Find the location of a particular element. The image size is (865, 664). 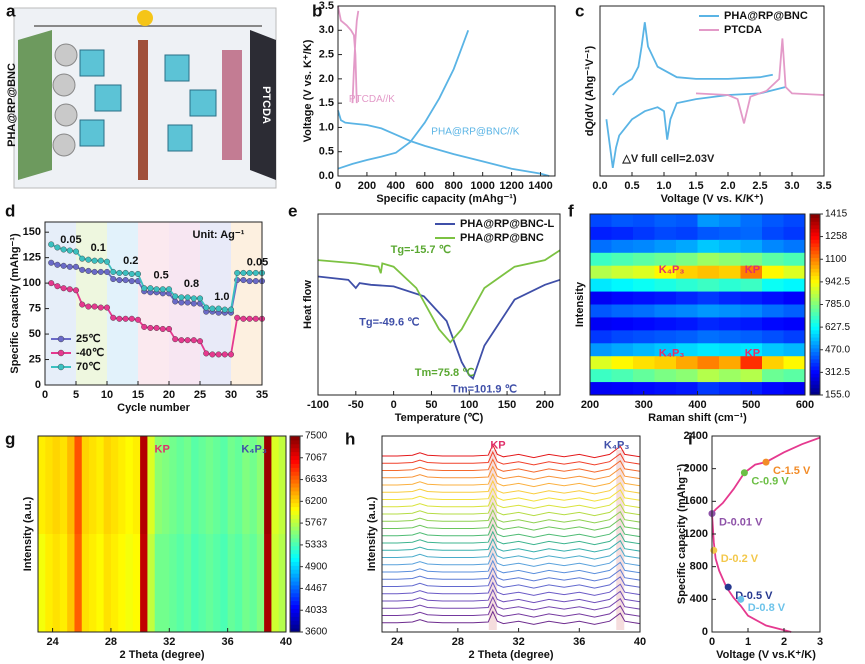

panel-label: f is located at coordinates (571, 210).